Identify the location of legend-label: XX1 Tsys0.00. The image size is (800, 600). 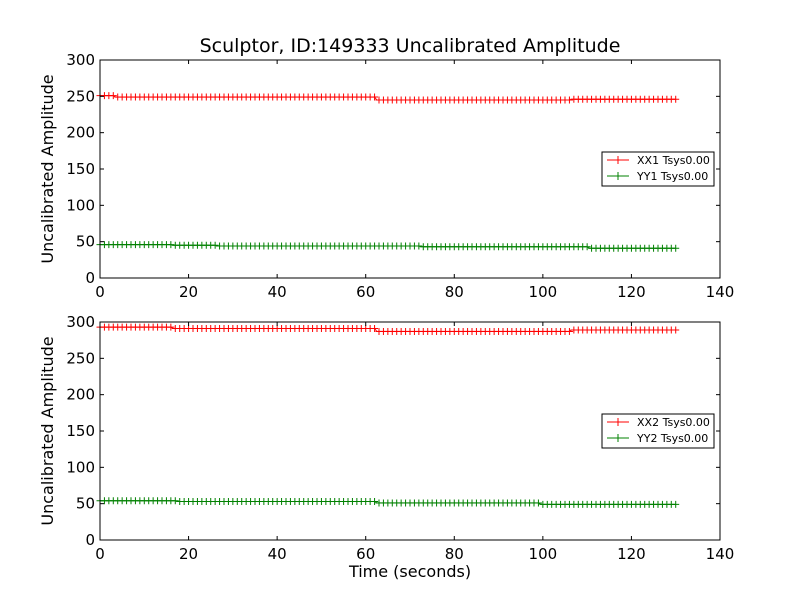
(673, 160).